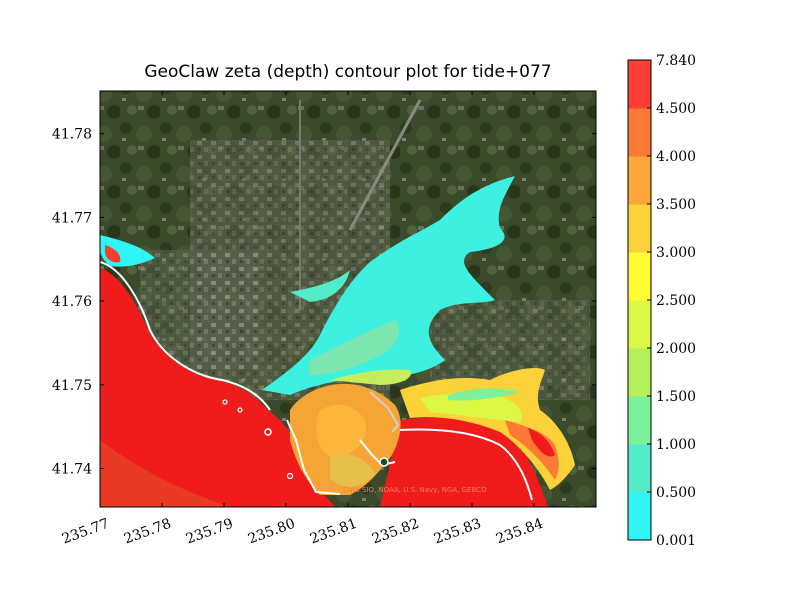 The width and height of the screenshot is (800, 600). What do you see at coordinates (676, 157) in the screenshot?
I see `colorbar-label: 4.000` at bounding box center [676, 157].